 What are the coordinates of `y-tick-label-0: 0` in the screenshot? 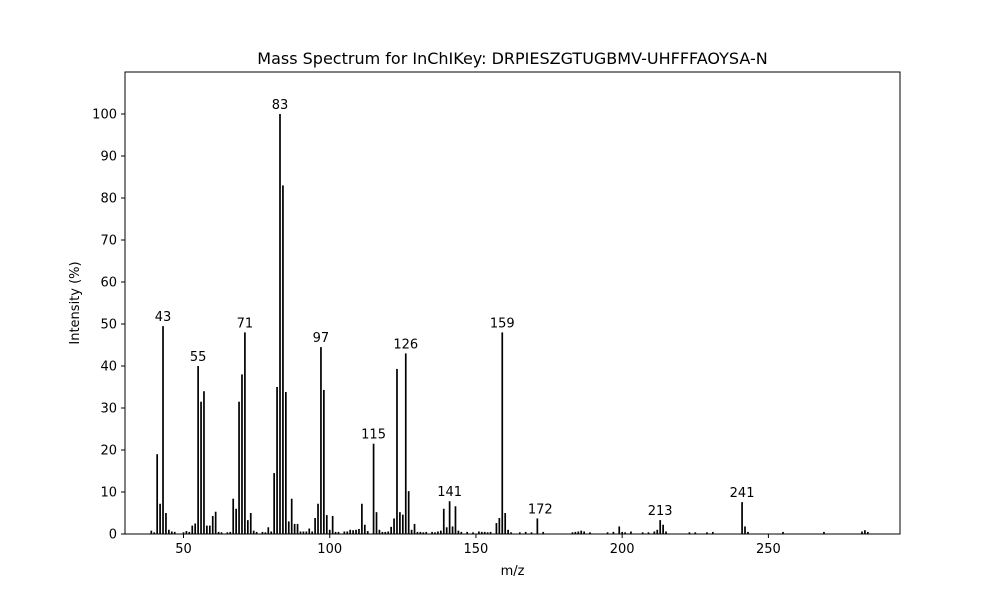 It's located at (113, 535).